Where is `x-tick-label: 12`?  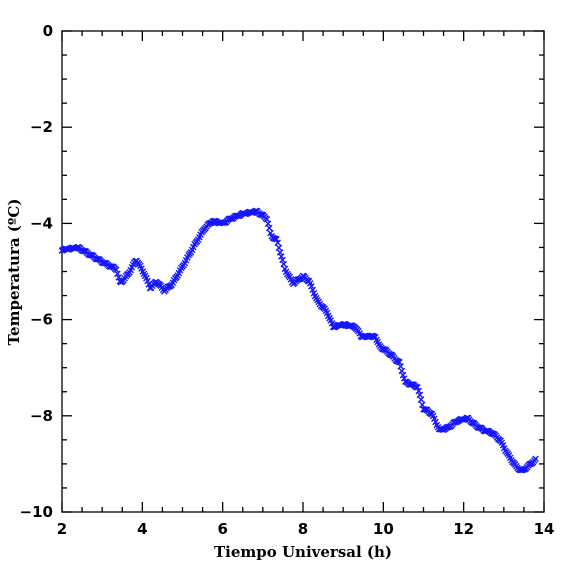
x-tick-label: 12 is located at coordinates (463, 529).